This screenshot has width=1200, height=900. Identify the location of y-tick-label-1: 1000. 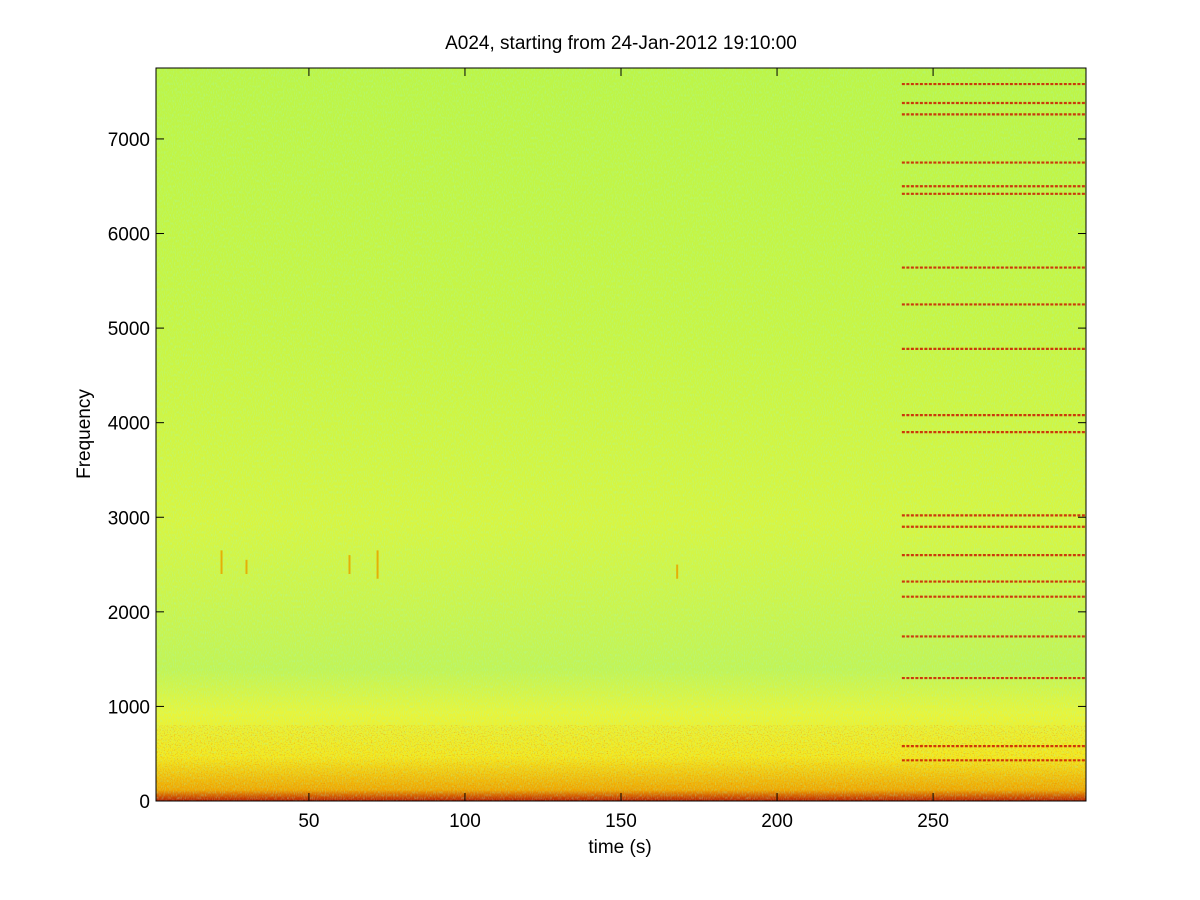
(129, 707).